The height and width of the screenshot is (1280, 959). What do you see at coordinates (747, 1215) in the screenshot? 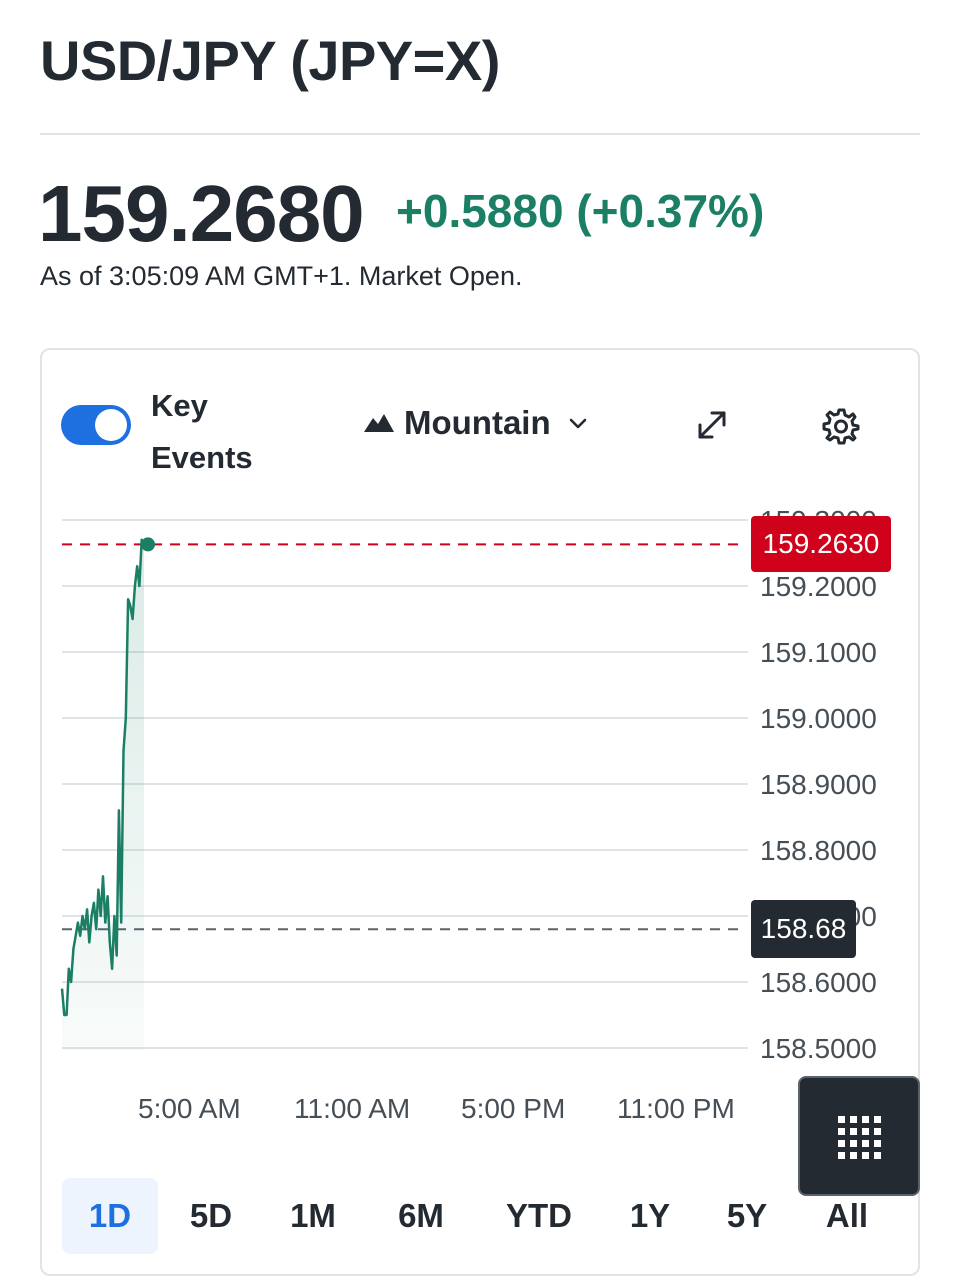
I see `range-5y: 5Y` at bounding box center [747, 1215].